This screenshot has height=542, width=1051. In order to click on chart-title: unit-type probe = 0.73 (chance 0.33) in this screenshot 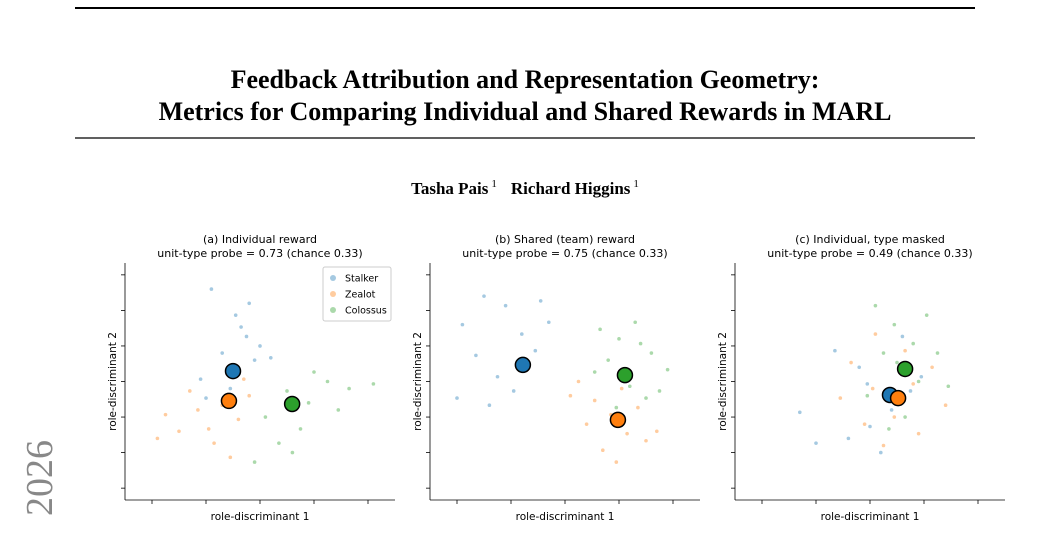, I will do `click(259, 253)`.